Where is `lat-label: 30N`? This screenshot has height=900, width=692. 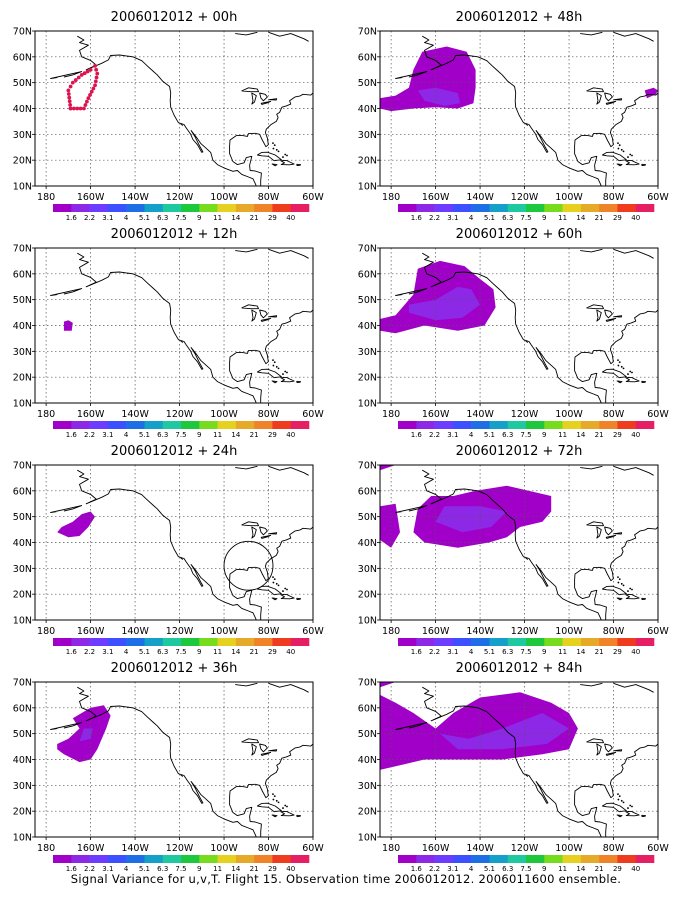 lat-label: 30N is located at coordinates (22, 135).